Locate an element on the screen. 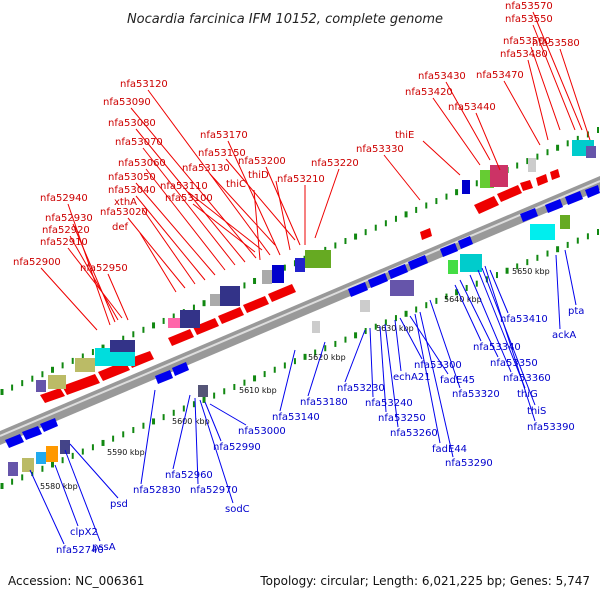 This screenshot has width=600, height=600. gene-label-bottom: nfa53340 is located at coordinates (497, 347).